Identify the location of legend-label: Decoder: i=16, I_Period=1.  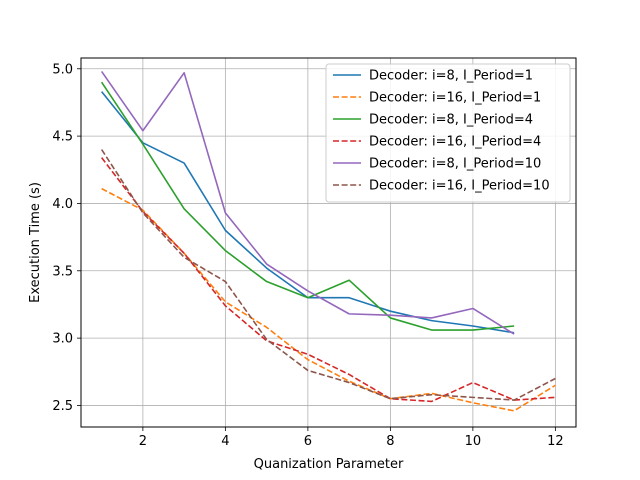
(455, 98).